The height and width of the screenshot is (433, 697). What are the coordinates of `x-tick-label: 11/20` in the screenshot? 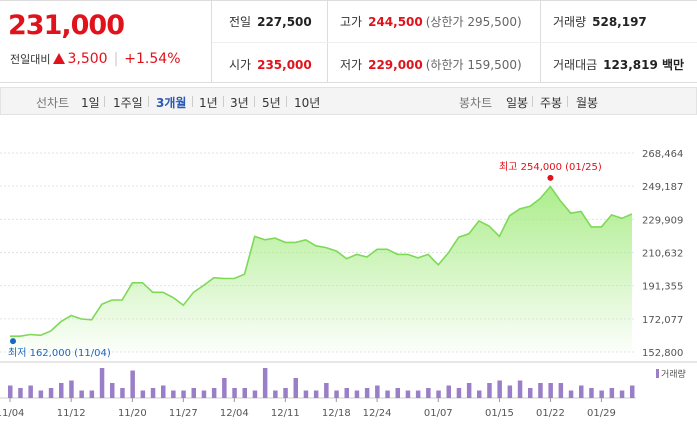 It's located at (132, 413).